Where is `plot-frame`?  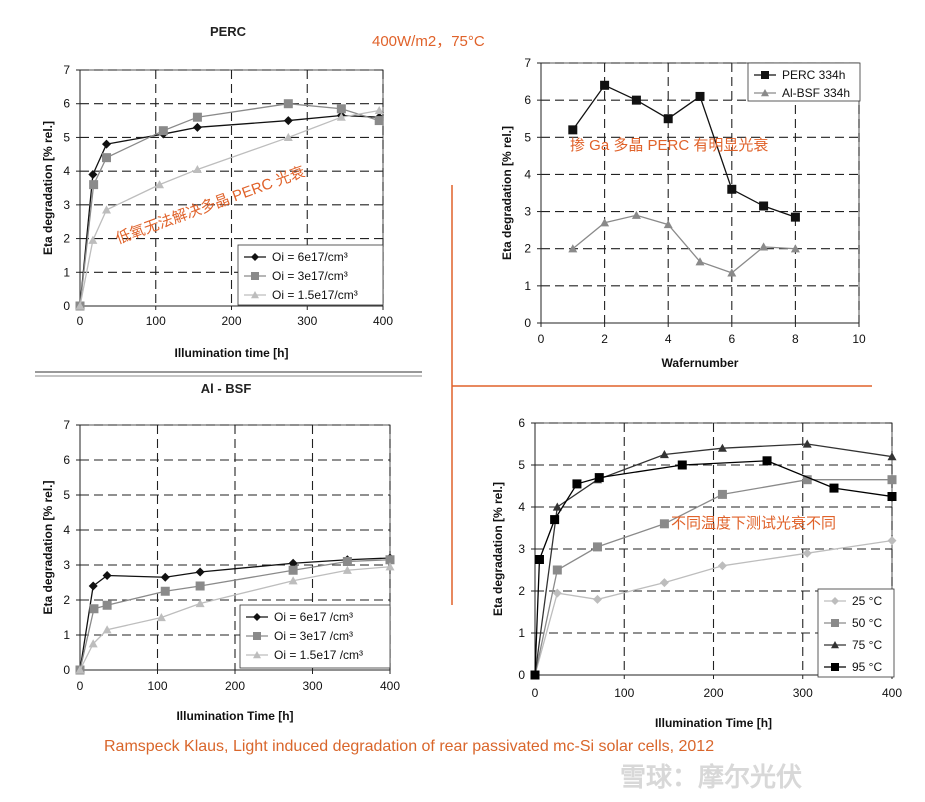
plot-frame is located at coordinates (700, 193).